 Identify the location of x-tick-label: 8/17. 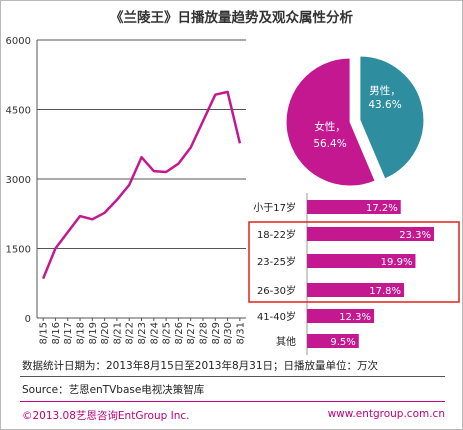
(68, 333).